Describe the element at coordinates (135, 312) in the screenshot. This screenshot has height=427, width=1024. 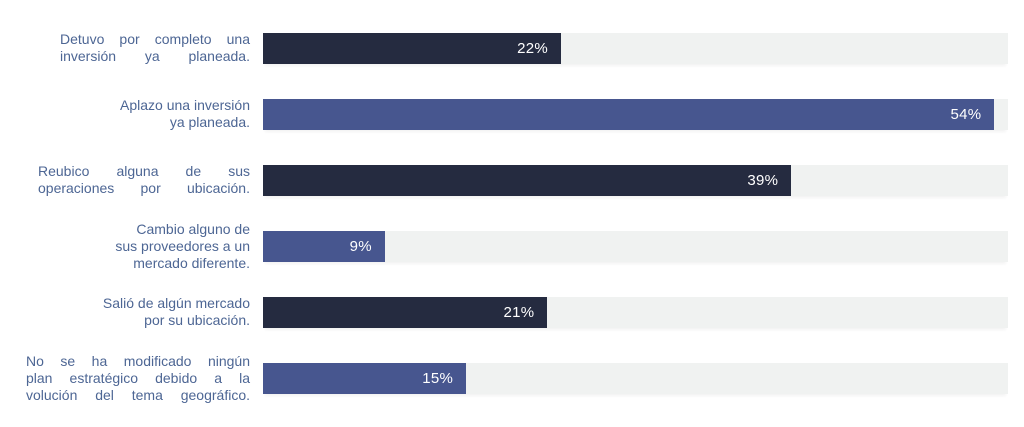
I see `category-label: Salió de algún mercado por su ubicación.` at that location.